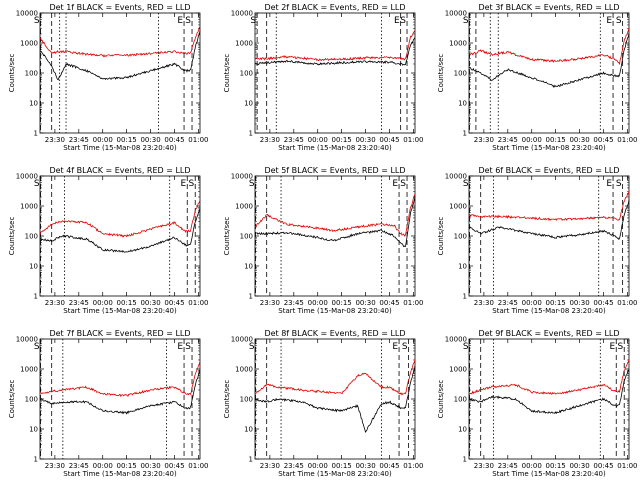 The width and height of the screenshot is (640, 480). Describe the element at coordinates (334, 170) in the screenshot. I see `panel-title: Det 5f BLACK = Events, RED = LLD` at that location.